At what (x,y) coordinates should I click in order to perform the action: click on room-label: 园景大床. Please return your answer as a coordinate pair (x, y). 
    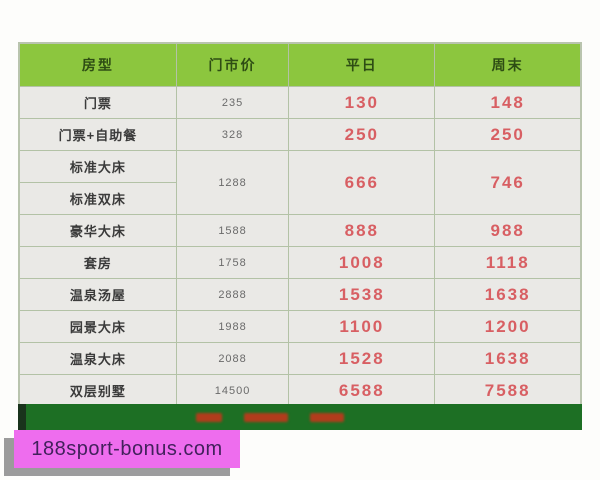
    Looking at the image, I should click on (97, 326).